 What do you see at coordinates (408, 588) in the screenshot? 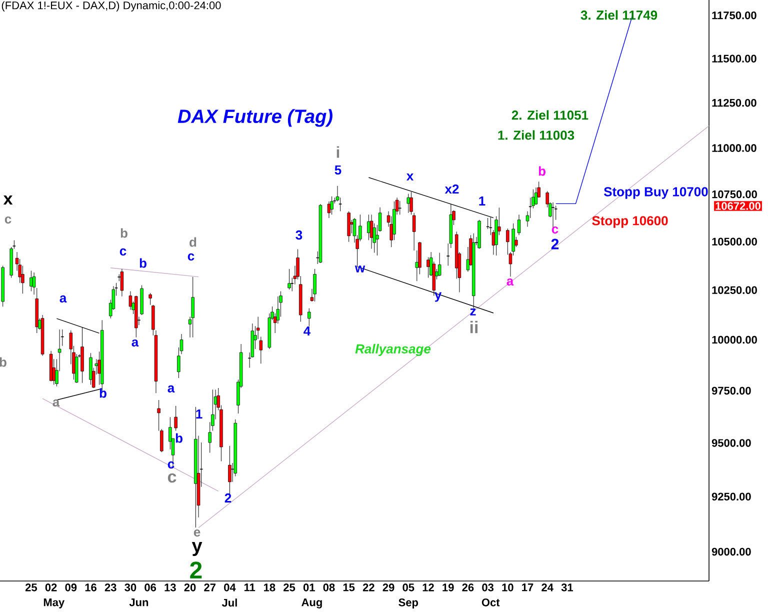
I see `x-tick-label: 05` at bounding box center [408, 588].